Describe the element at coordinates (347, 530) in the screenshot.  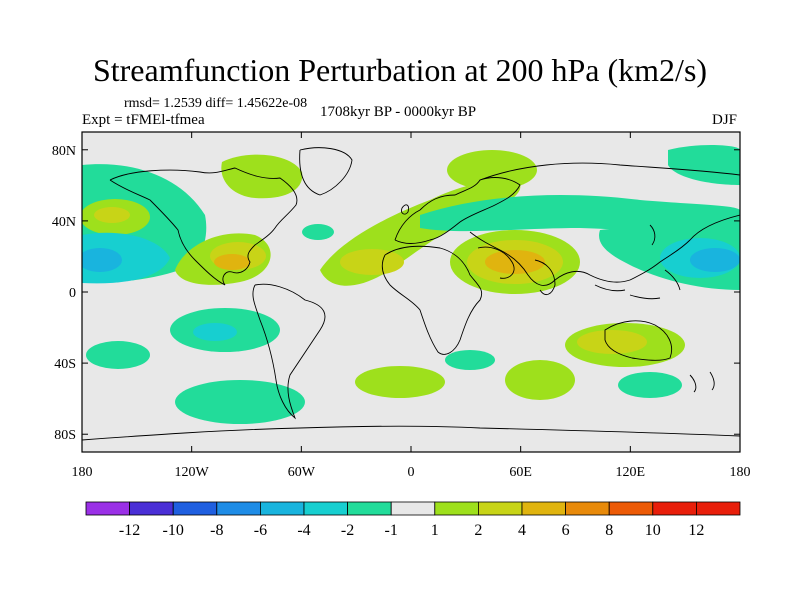
I see `colorbar-label: -2` at that location.